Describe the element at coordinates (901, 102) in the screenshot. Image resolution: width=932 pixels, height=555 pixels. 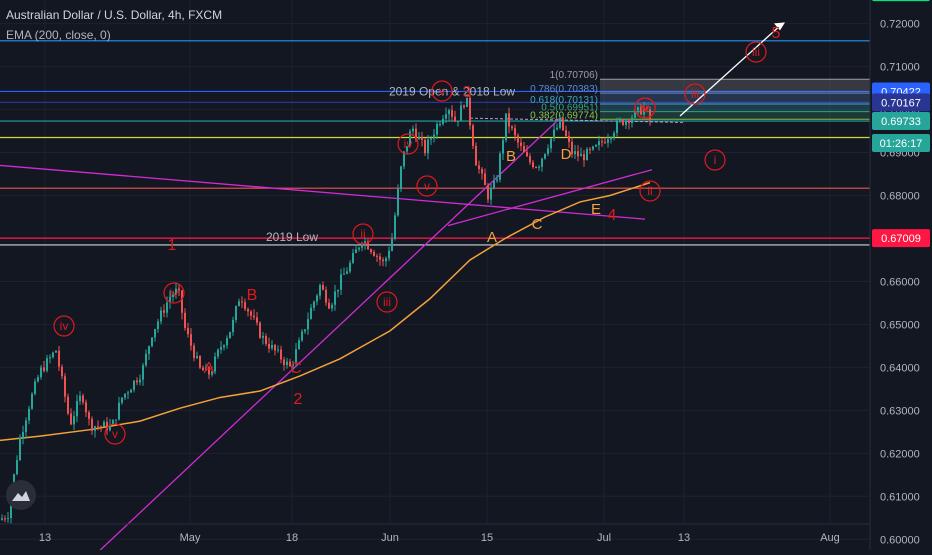
I see `price-level-tag` at that location.